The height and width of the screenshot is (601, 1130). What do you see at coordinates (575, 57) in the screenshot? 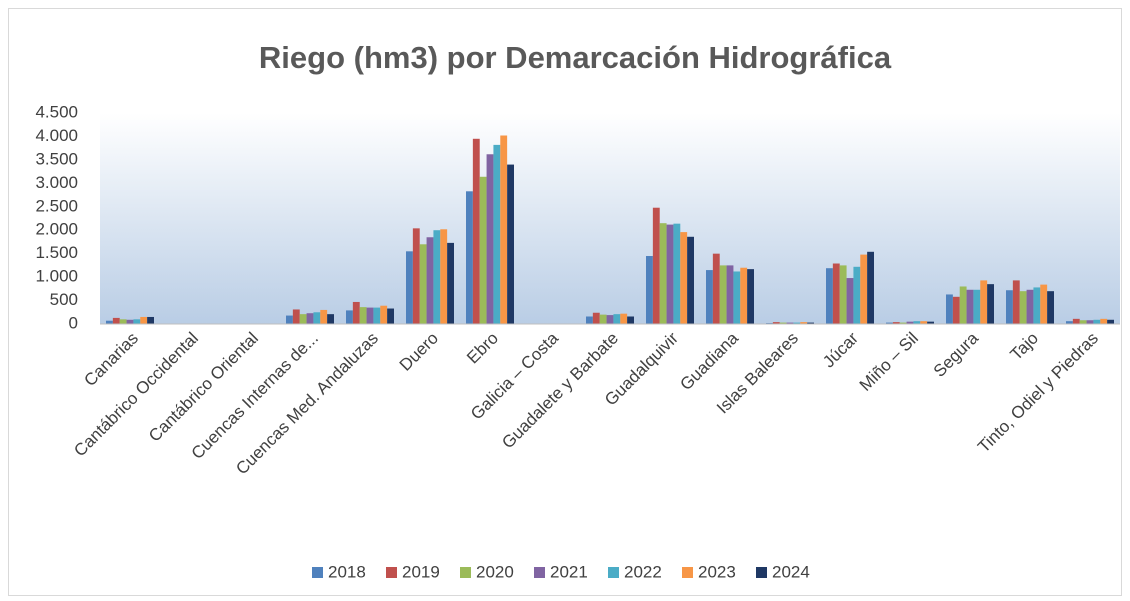
I see `chart-title: Riego (hm3) por Demarcación Hidrográfica` at bounding box center [575, 57].